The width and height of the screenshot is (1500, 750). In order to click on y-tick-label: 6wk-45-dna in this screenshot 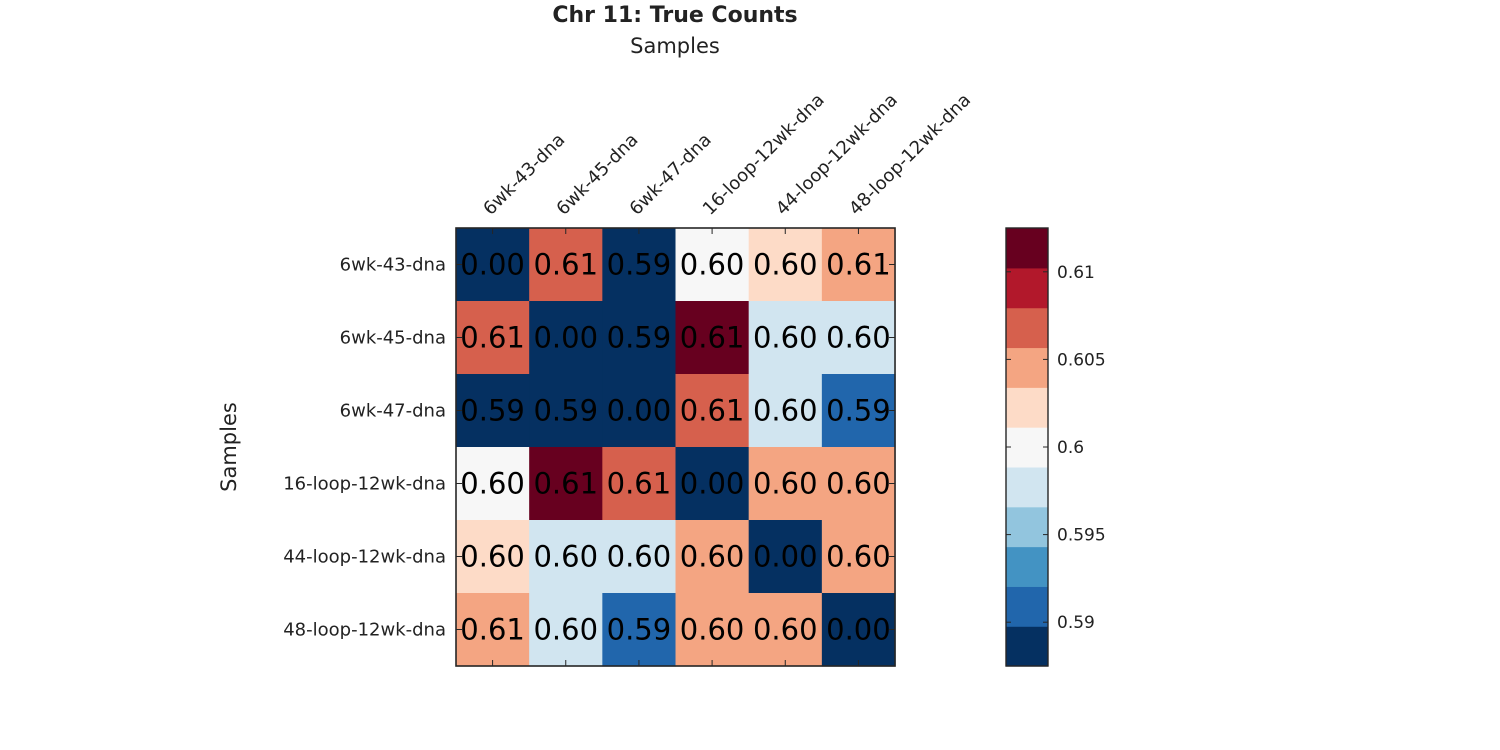, I will do `click(393, 338)`.